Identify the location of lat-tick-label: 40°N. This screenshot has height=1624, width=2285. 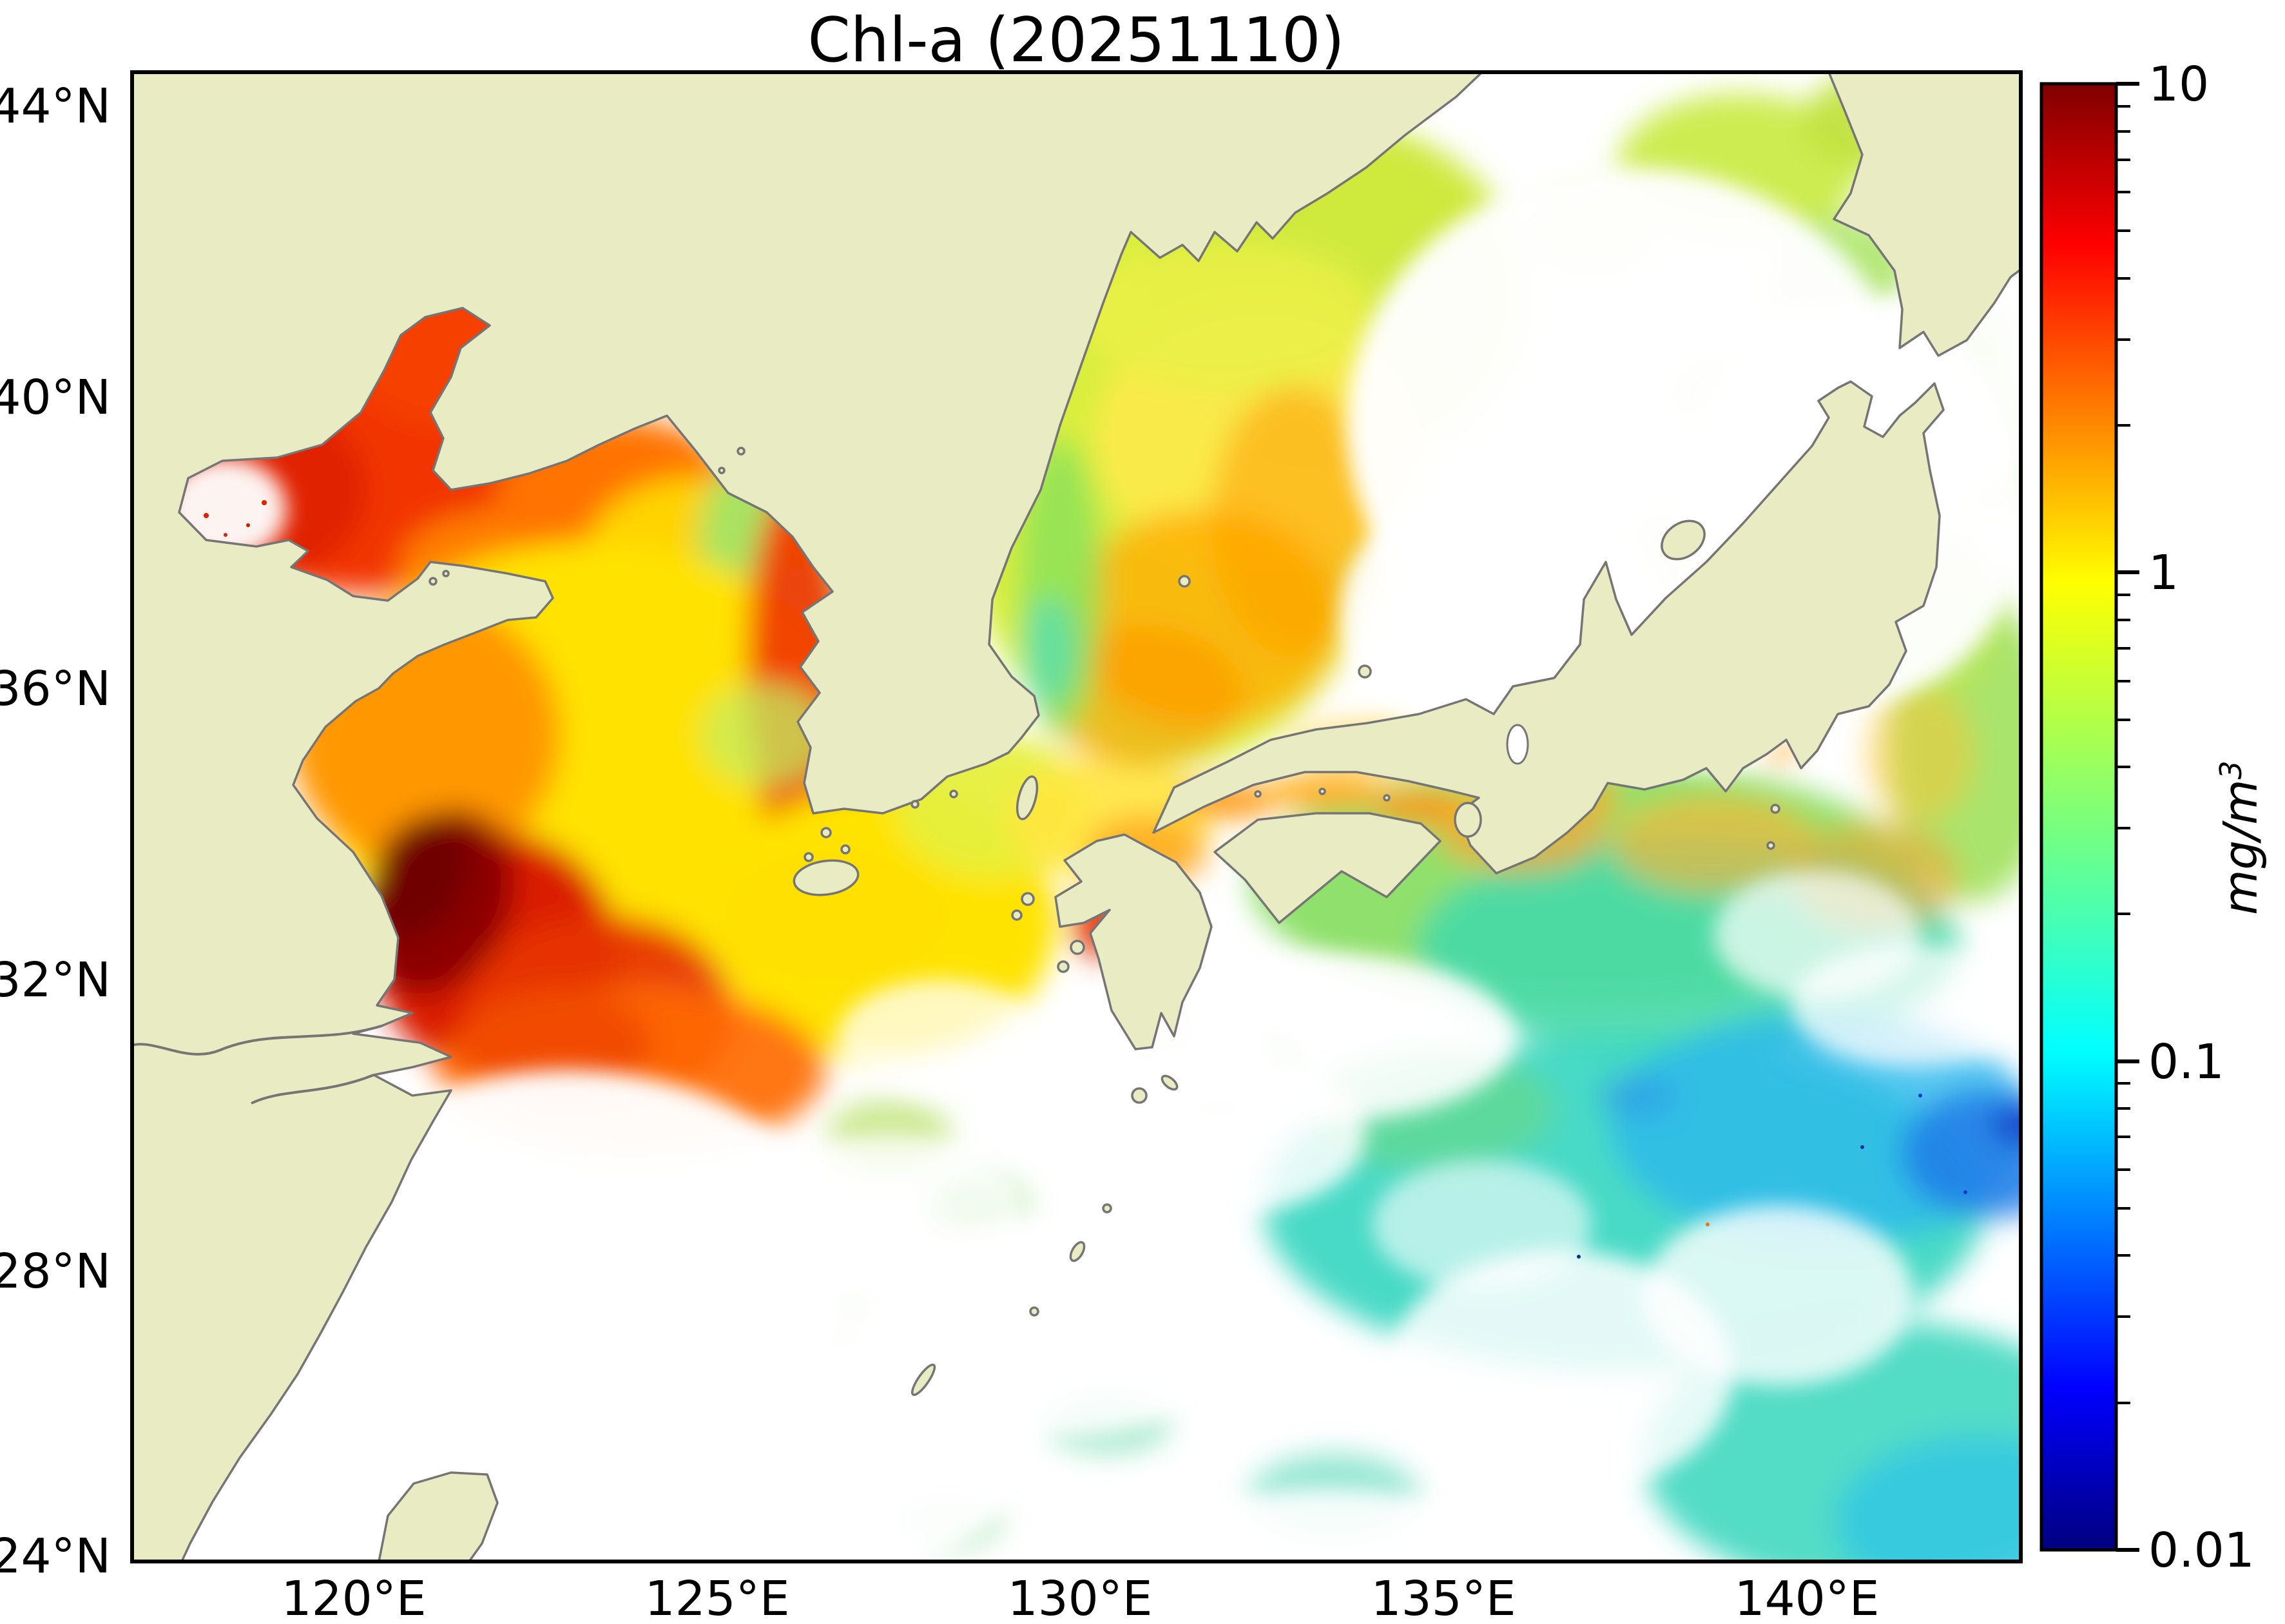
(55, 397).